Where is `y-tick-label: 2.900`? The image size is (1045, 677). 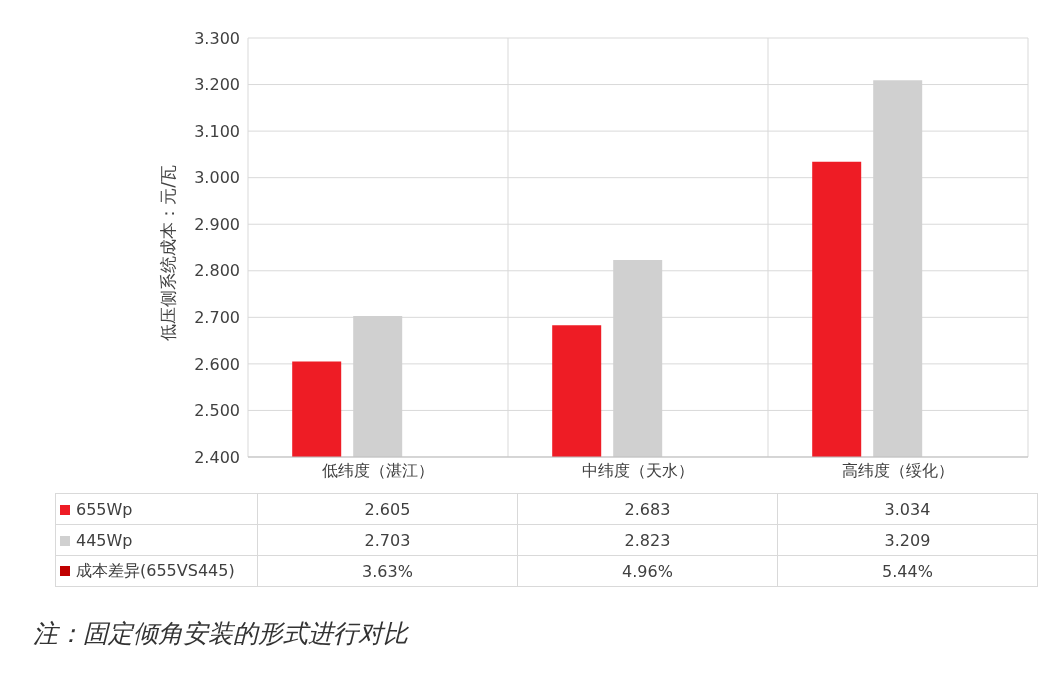 y-tick-label: 2.900 is located at coordinates (217, 224).